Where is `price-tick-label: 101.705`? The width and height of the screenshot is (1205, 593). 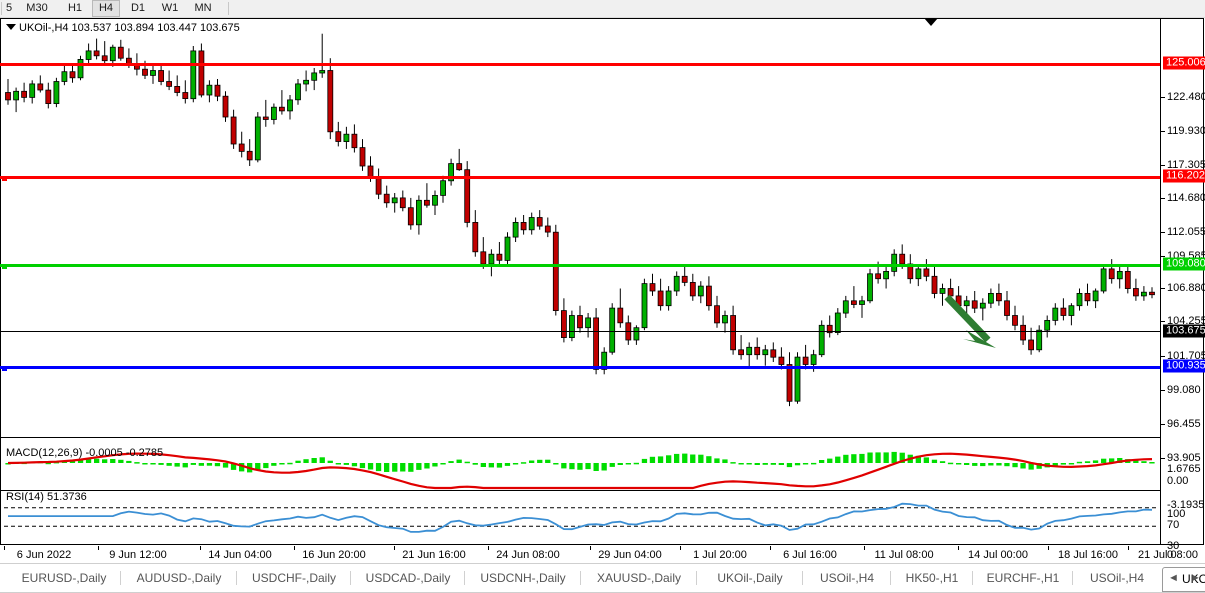
price-tick-label: 101.705 is located at coordinates (1186, 356).